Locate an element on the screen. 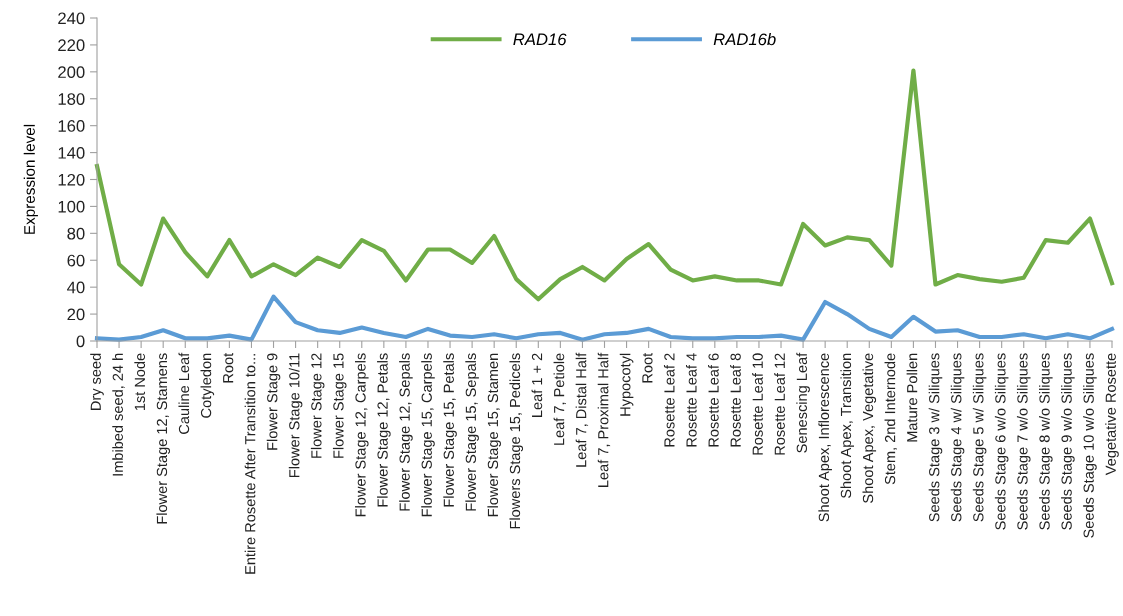 The width and height of the screenshot is (1123, 616). x-tick-label: Flower Stage 15 is located at coordinates (339, 405).